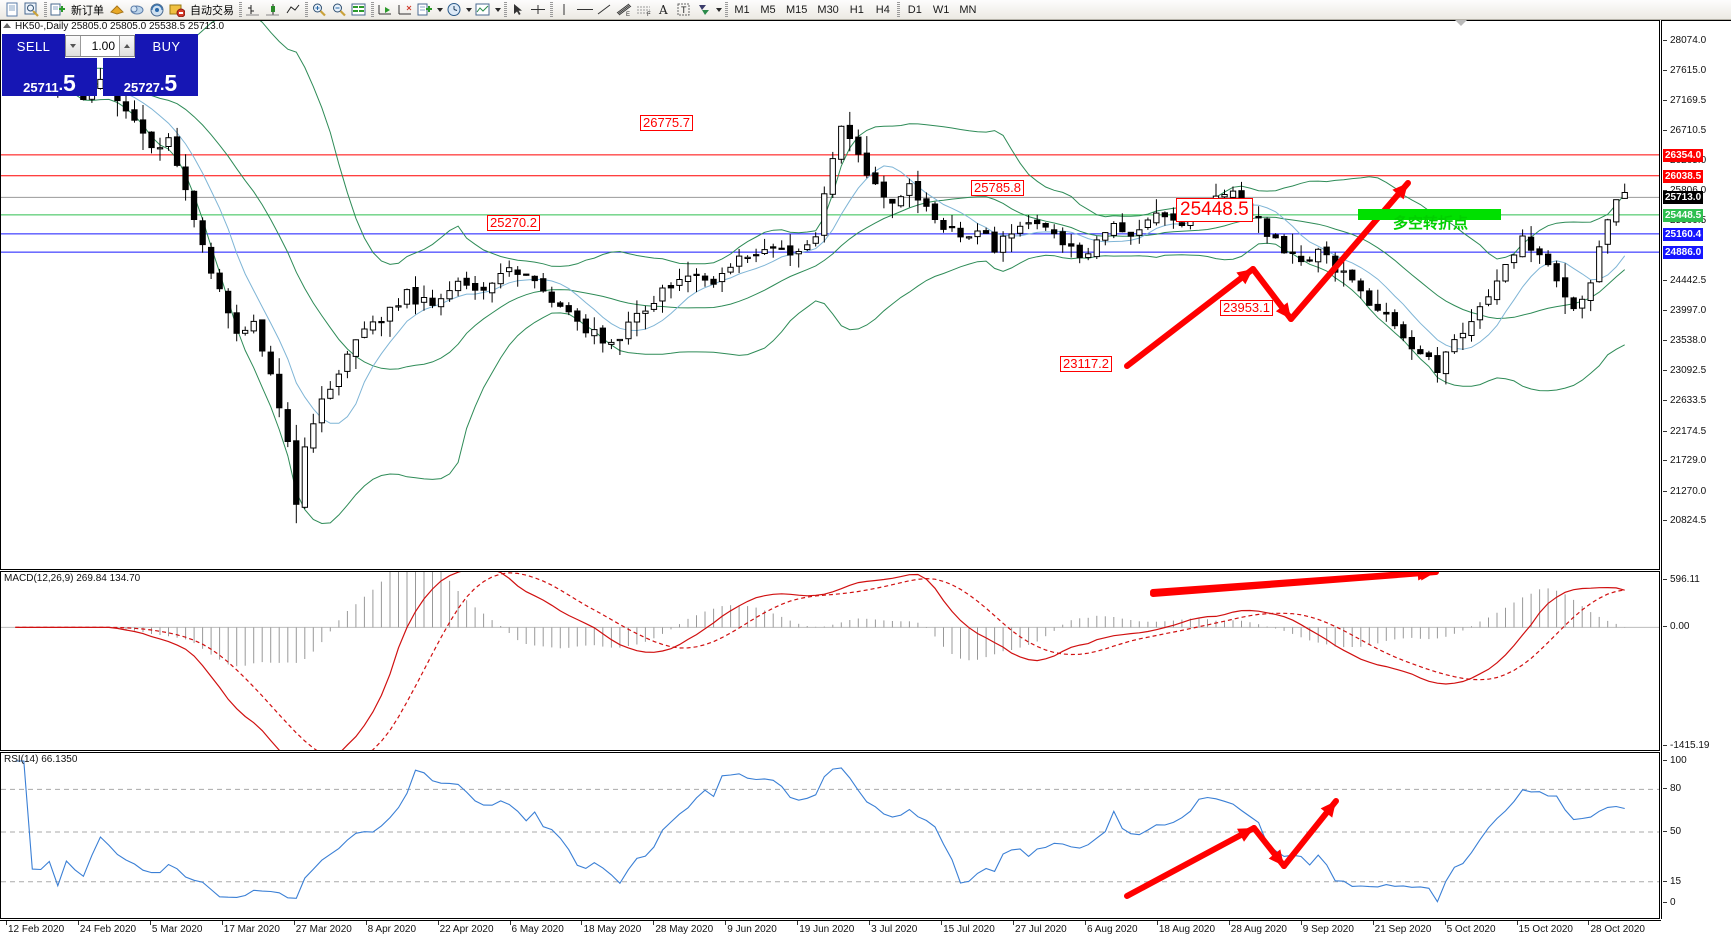 This screenshot has height=939, width=1731. I want to click on time-label: 6 Aug 2020, so click(1112, 929).